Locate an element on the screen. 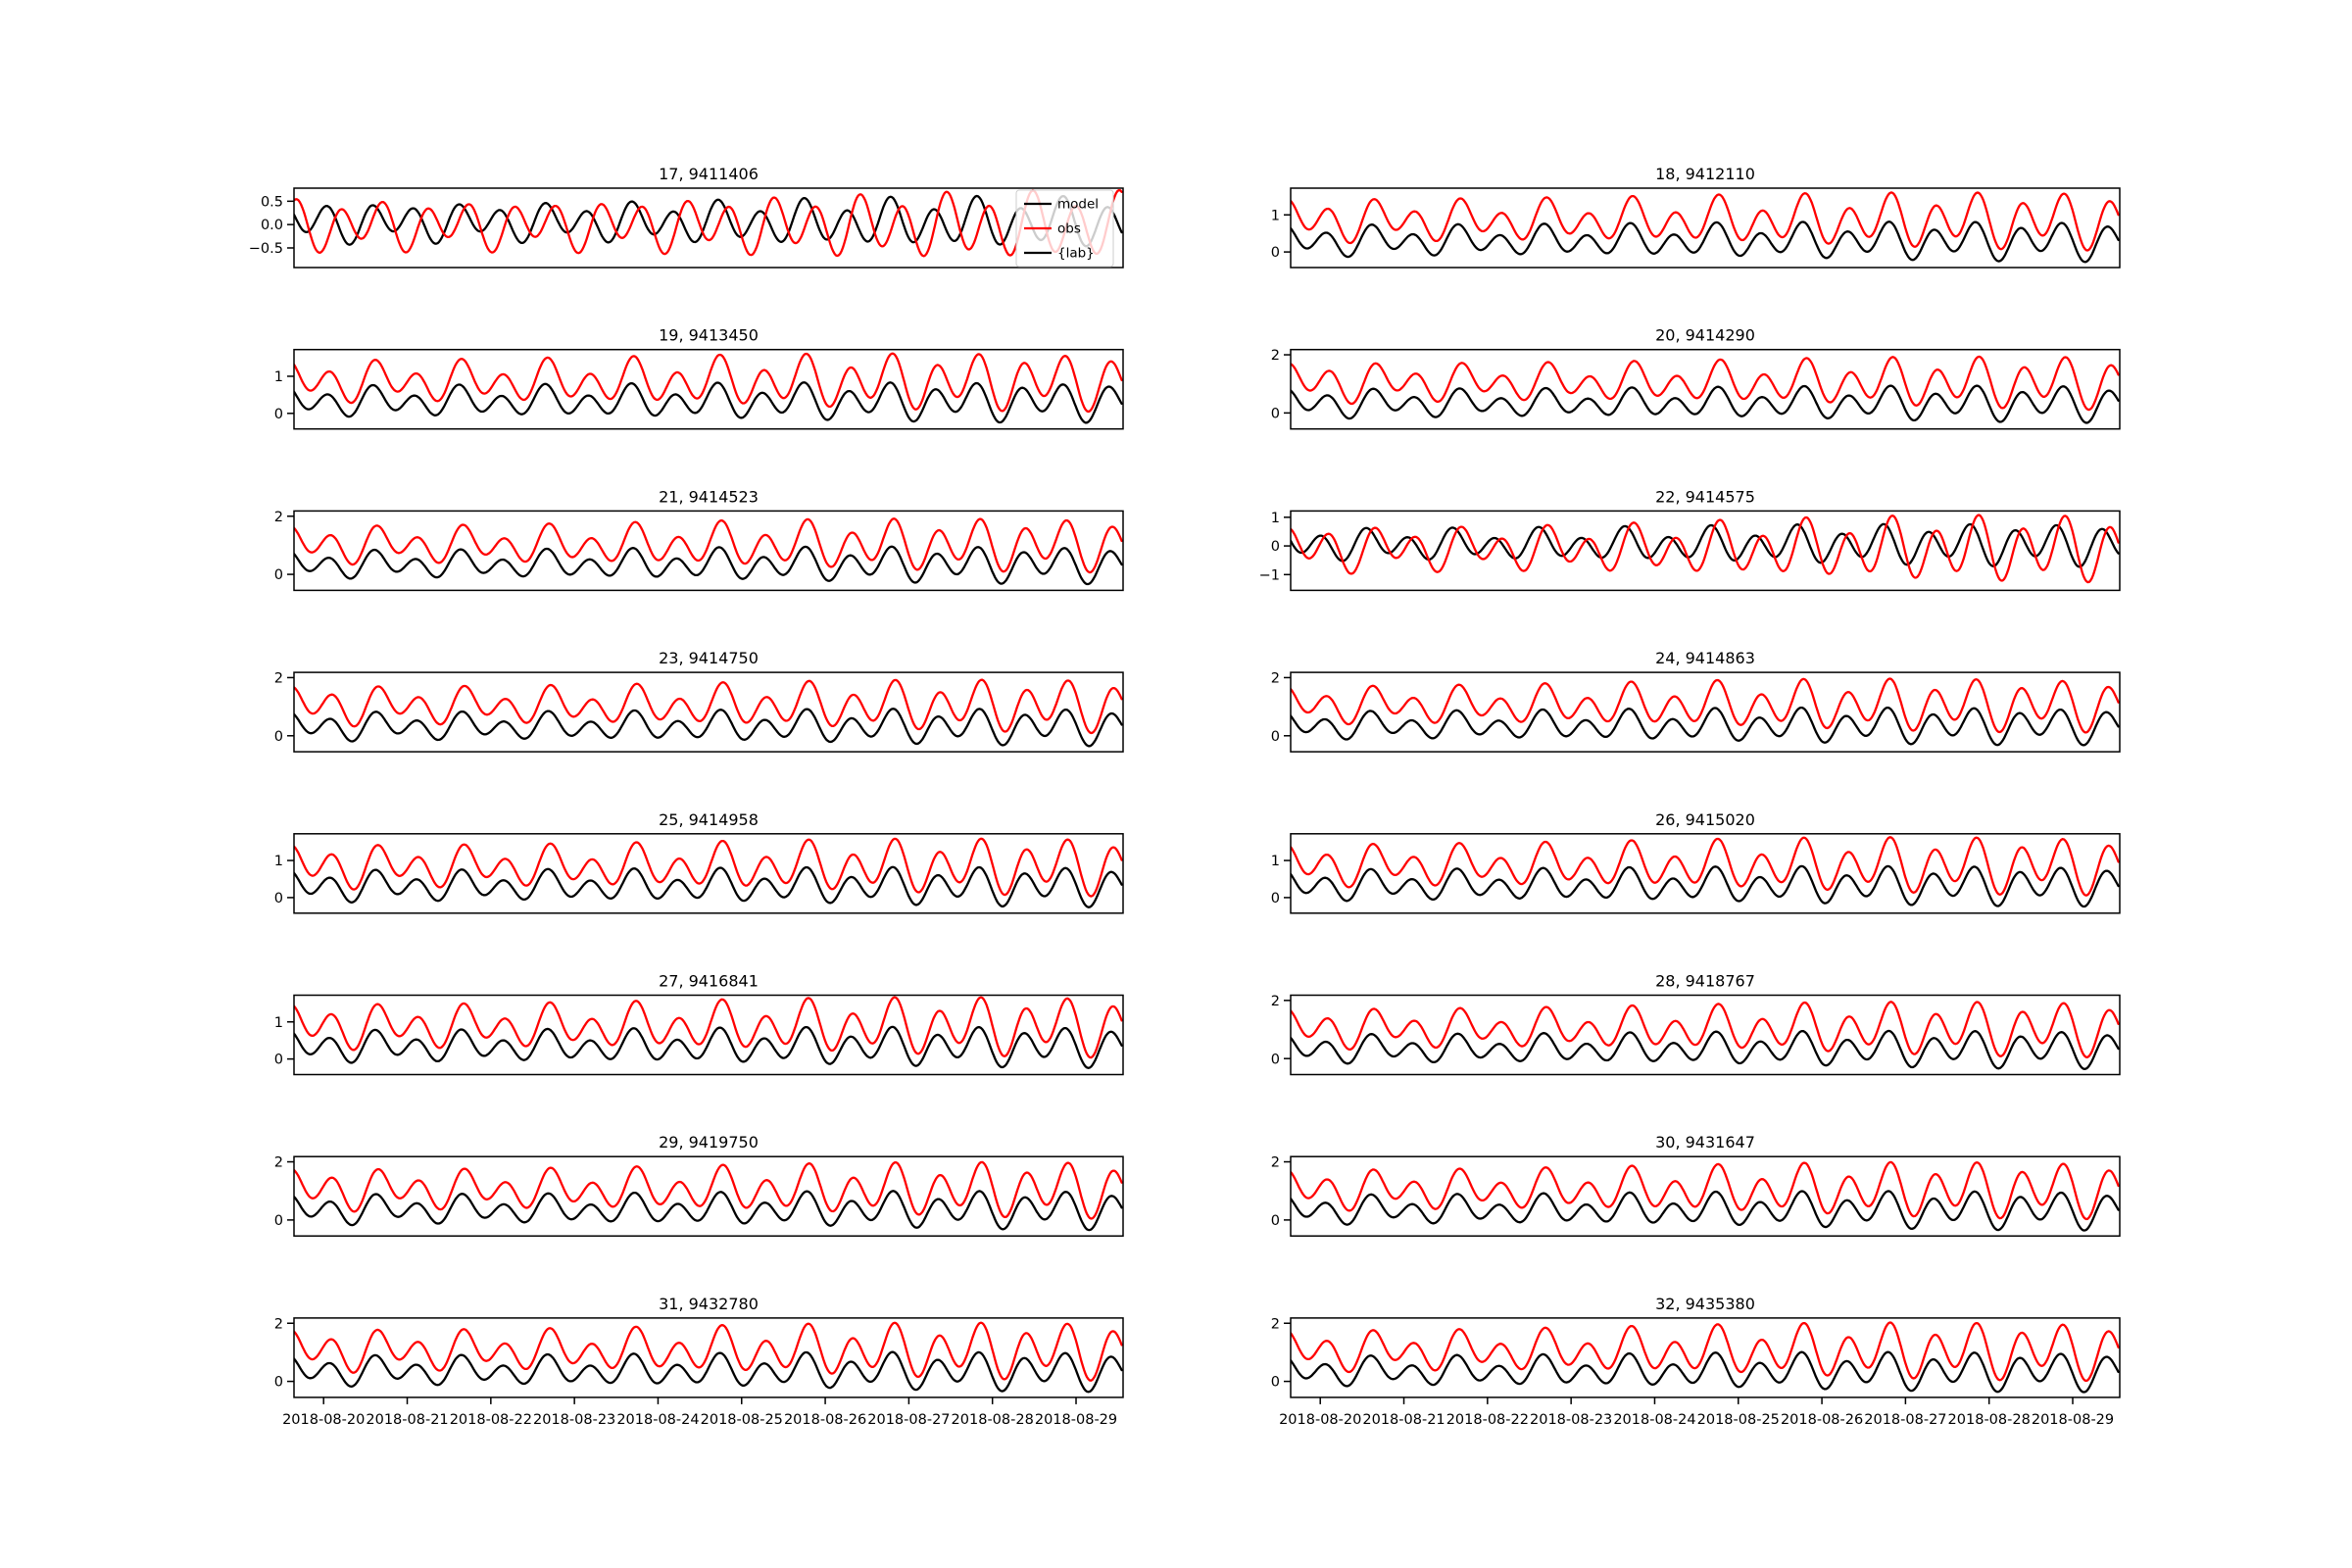 The image size is (2352, 1568). x-tick-label: 2018-08-29 is located at coordinates (1076, 1420).